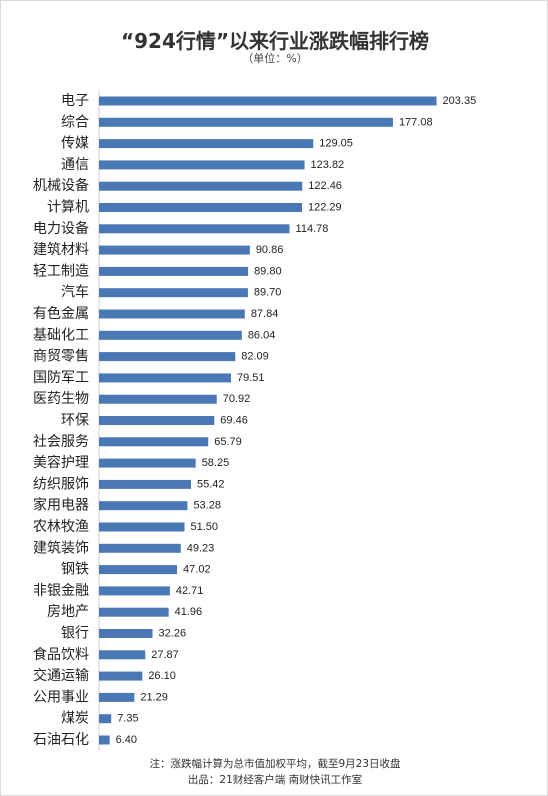  I want to click on category-label: 公用事业, so click(61, 697).